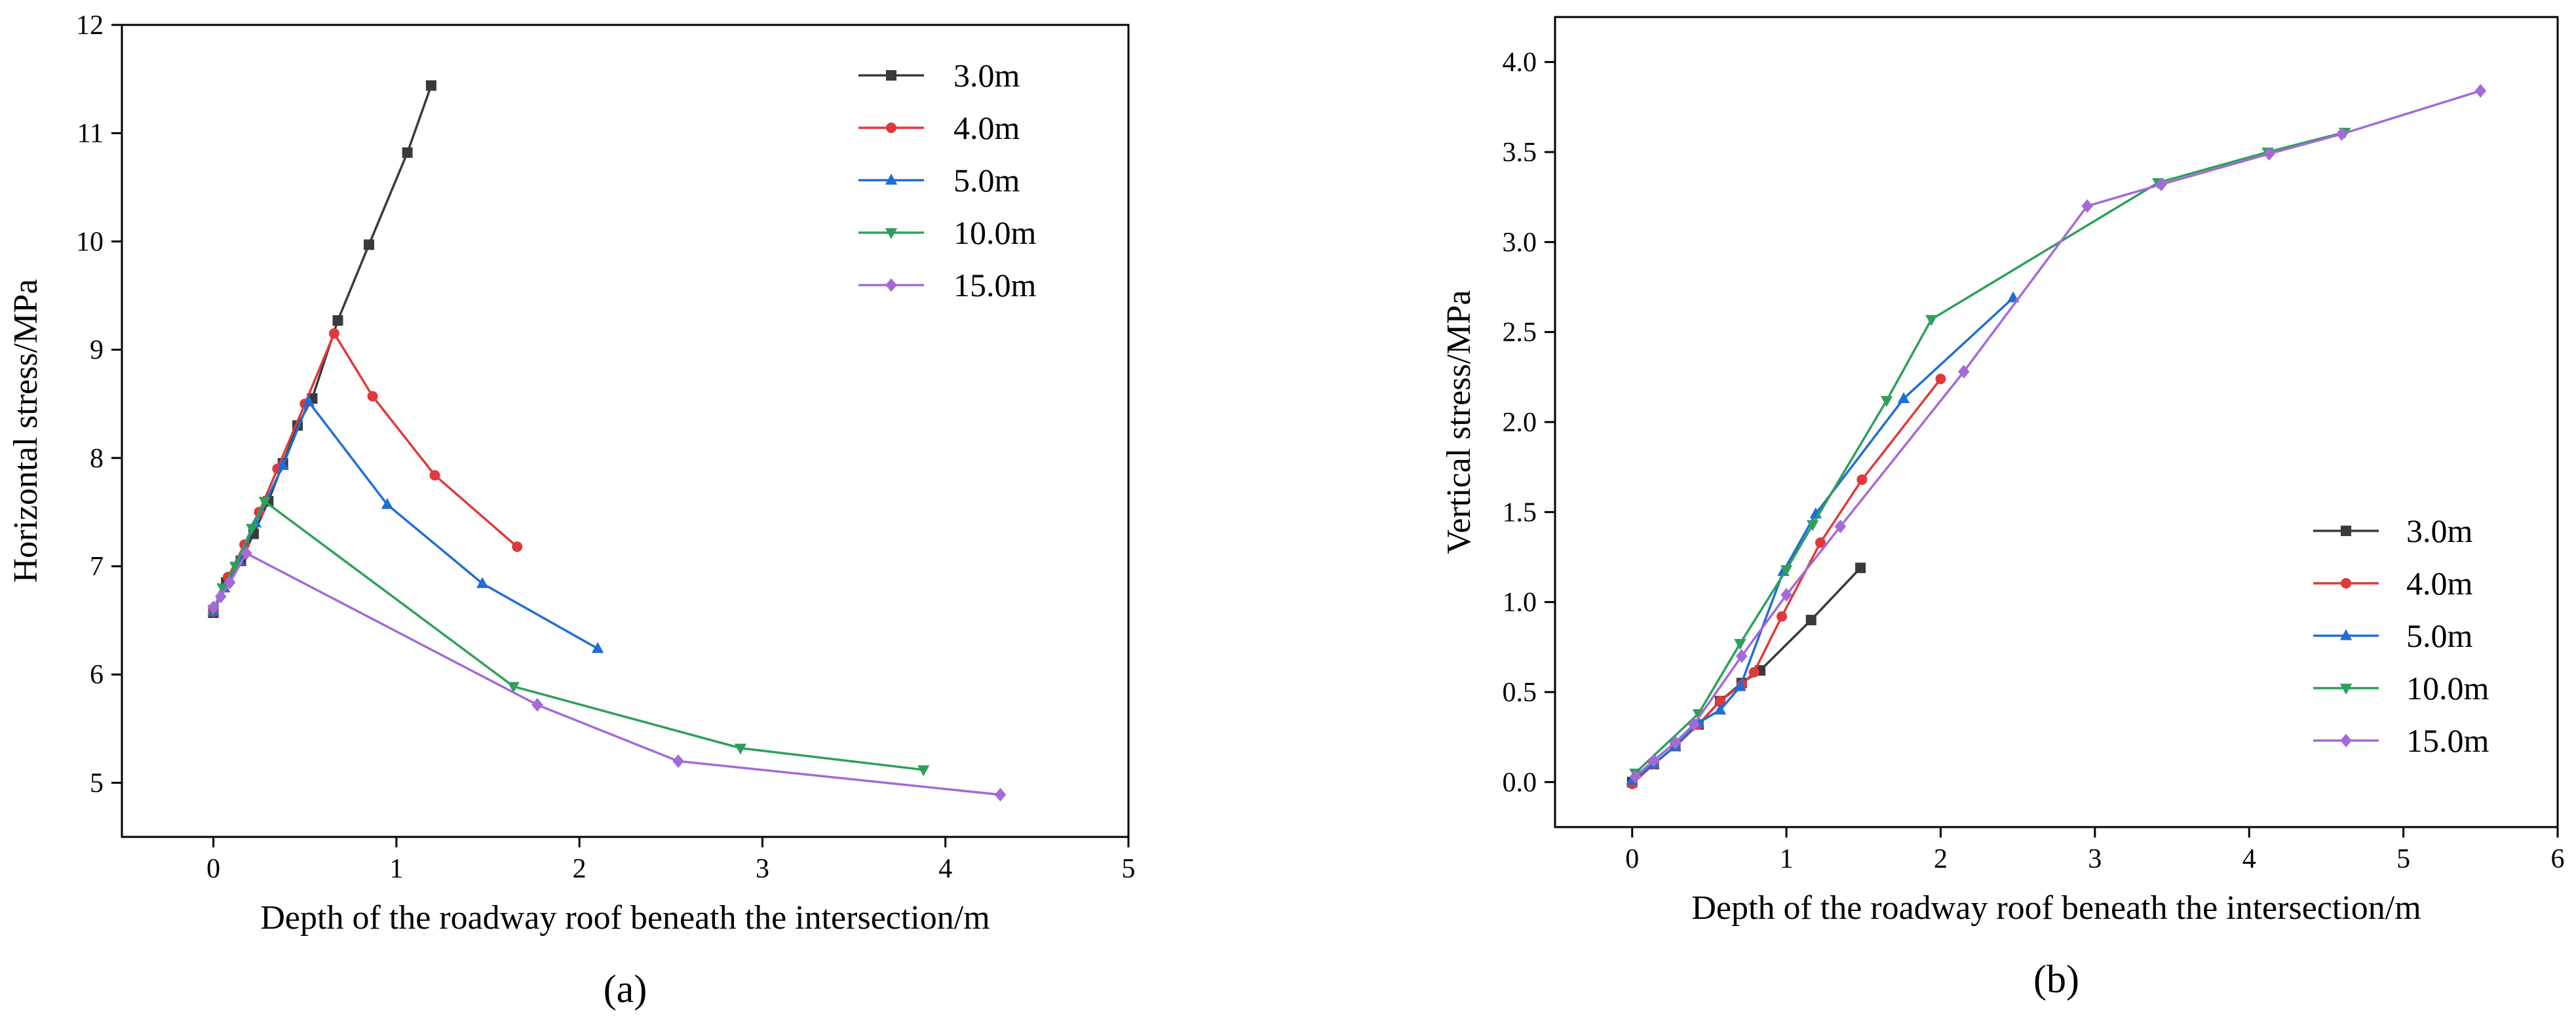 The image size is (2576, 1025). I want to click on panel-b-legend-marker-4.0m, so click(2346, 583).